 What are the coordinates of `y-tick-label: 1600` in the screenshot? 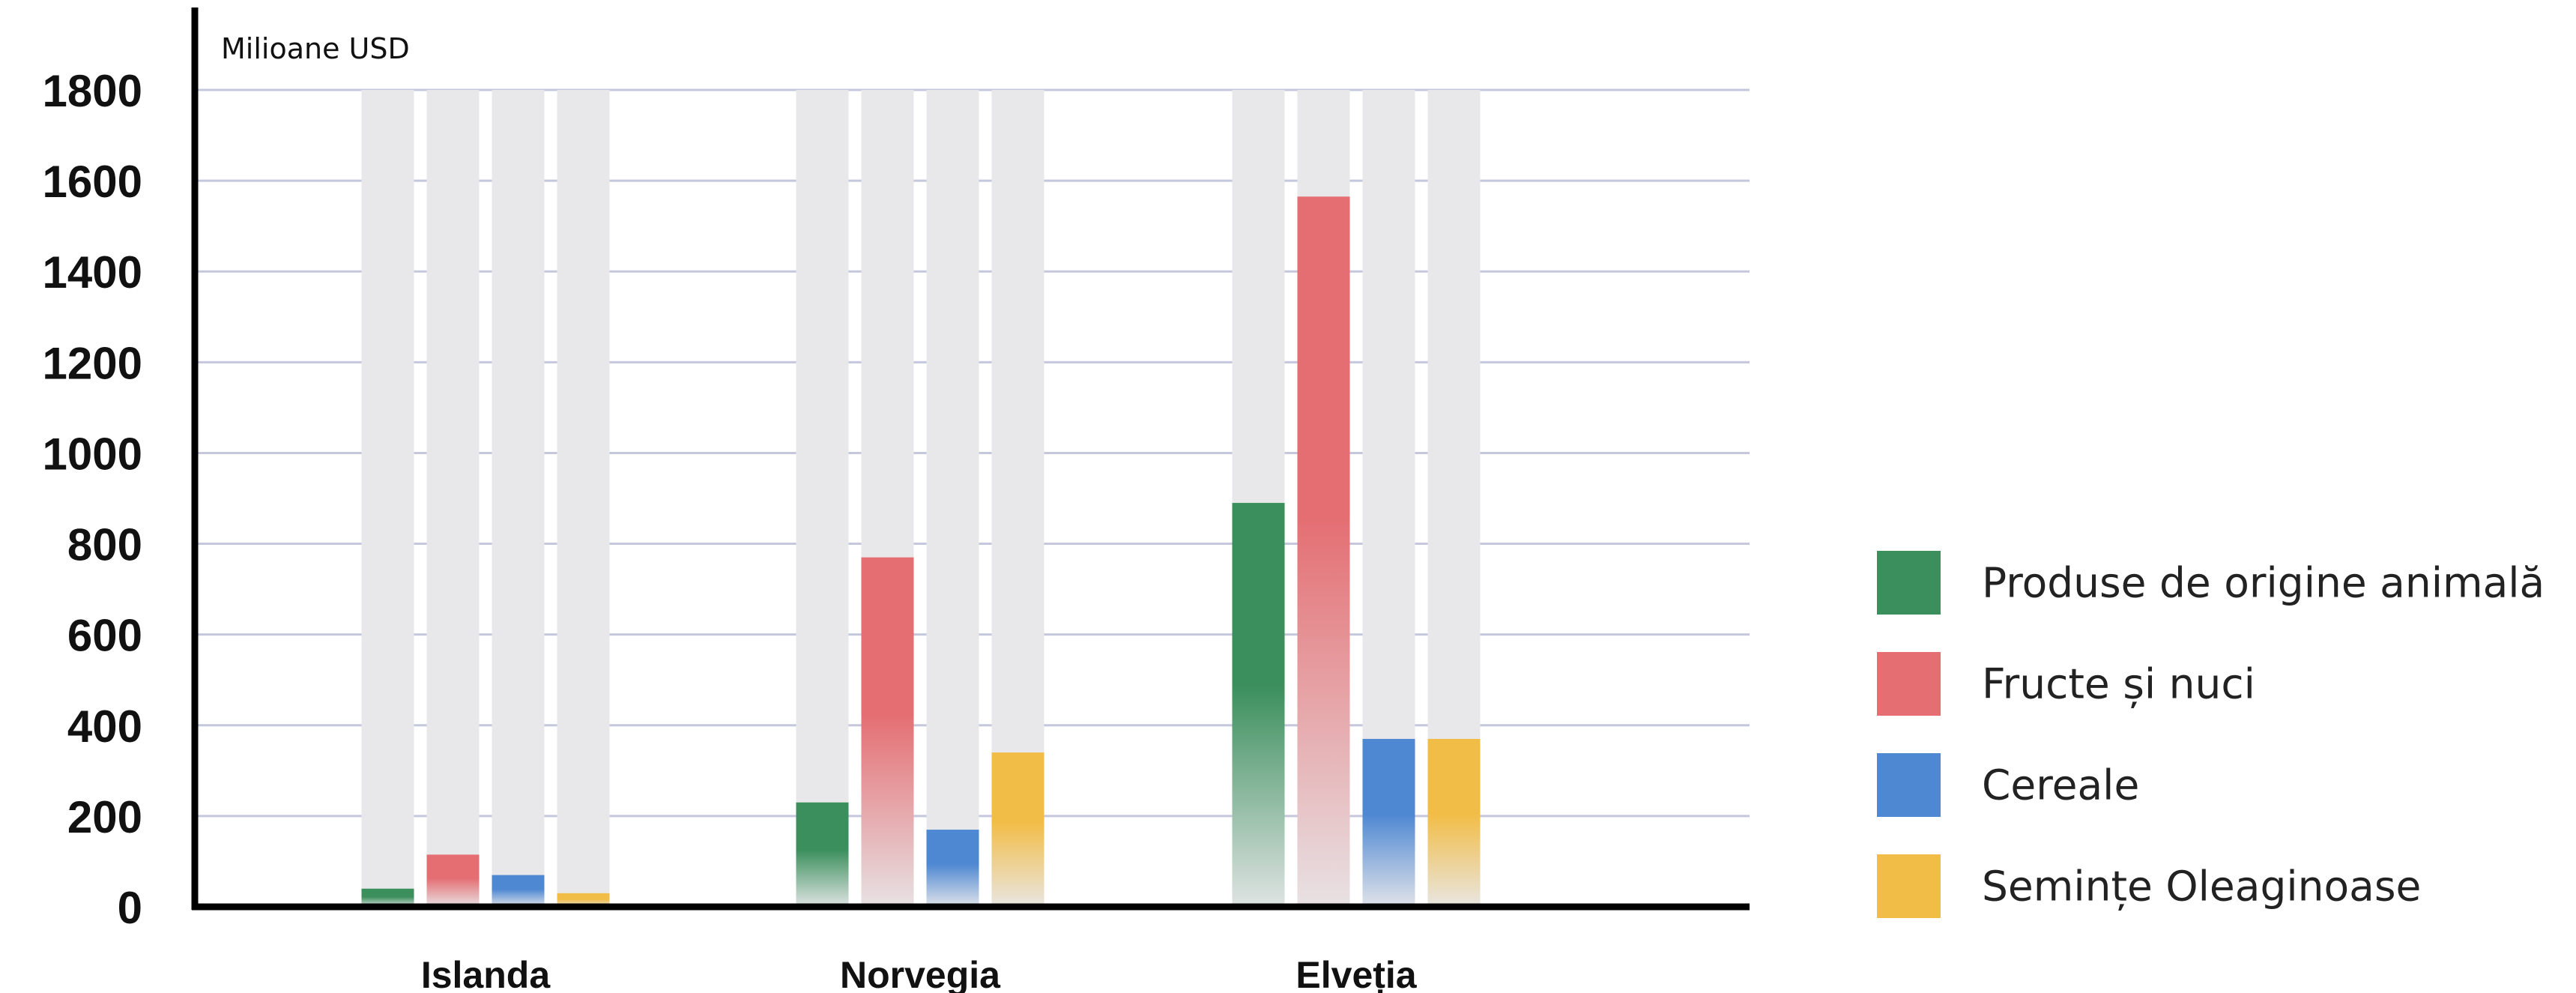 It's located at (92, 182).